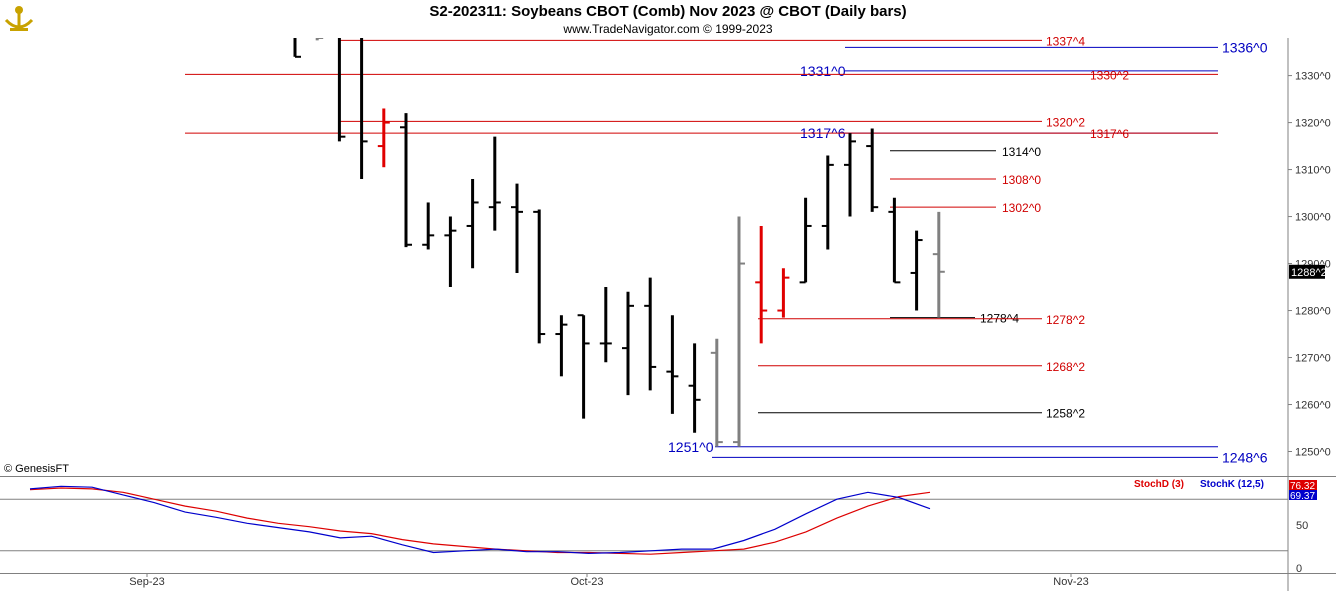 The height and width of the screenshot is (591, 1336). I want to click on level-label: 1278^2, so click(1065, 320).